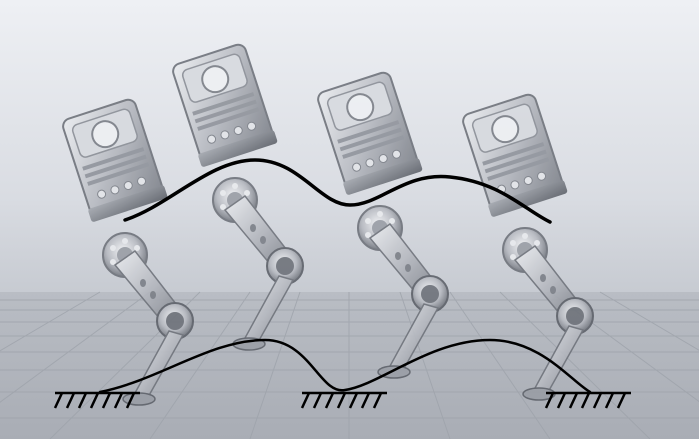  I want to click on body-trajectory-curve, so click(337, 191).